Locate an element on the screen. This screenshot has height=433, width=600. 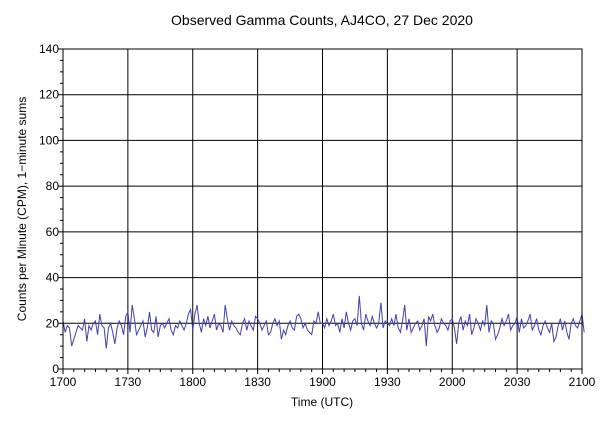
x-axis-label: Time (UTC) is located at coordinates (322, 402).